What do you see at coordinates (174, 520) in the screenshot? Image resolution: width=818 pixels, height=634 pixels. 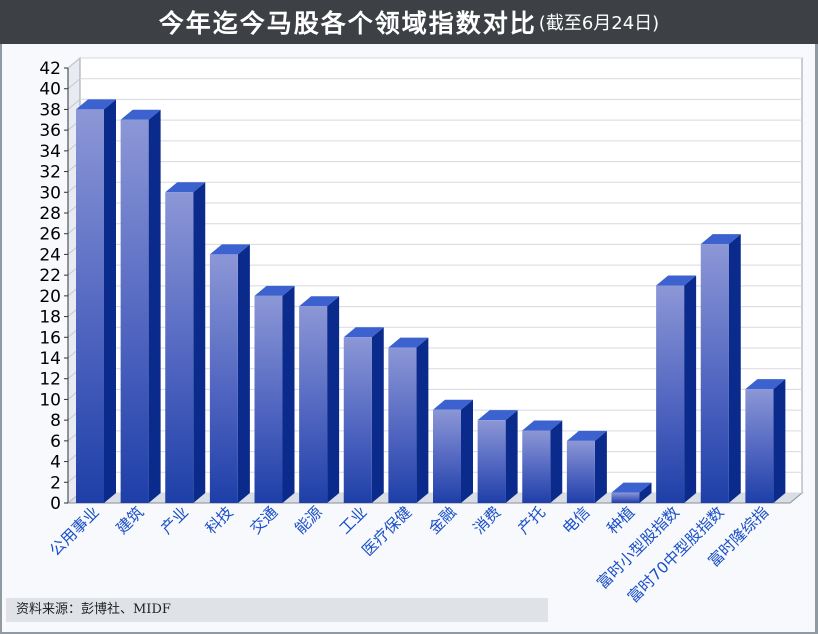 I see `x-category-label: 产业` at bounding box center [174, 520].